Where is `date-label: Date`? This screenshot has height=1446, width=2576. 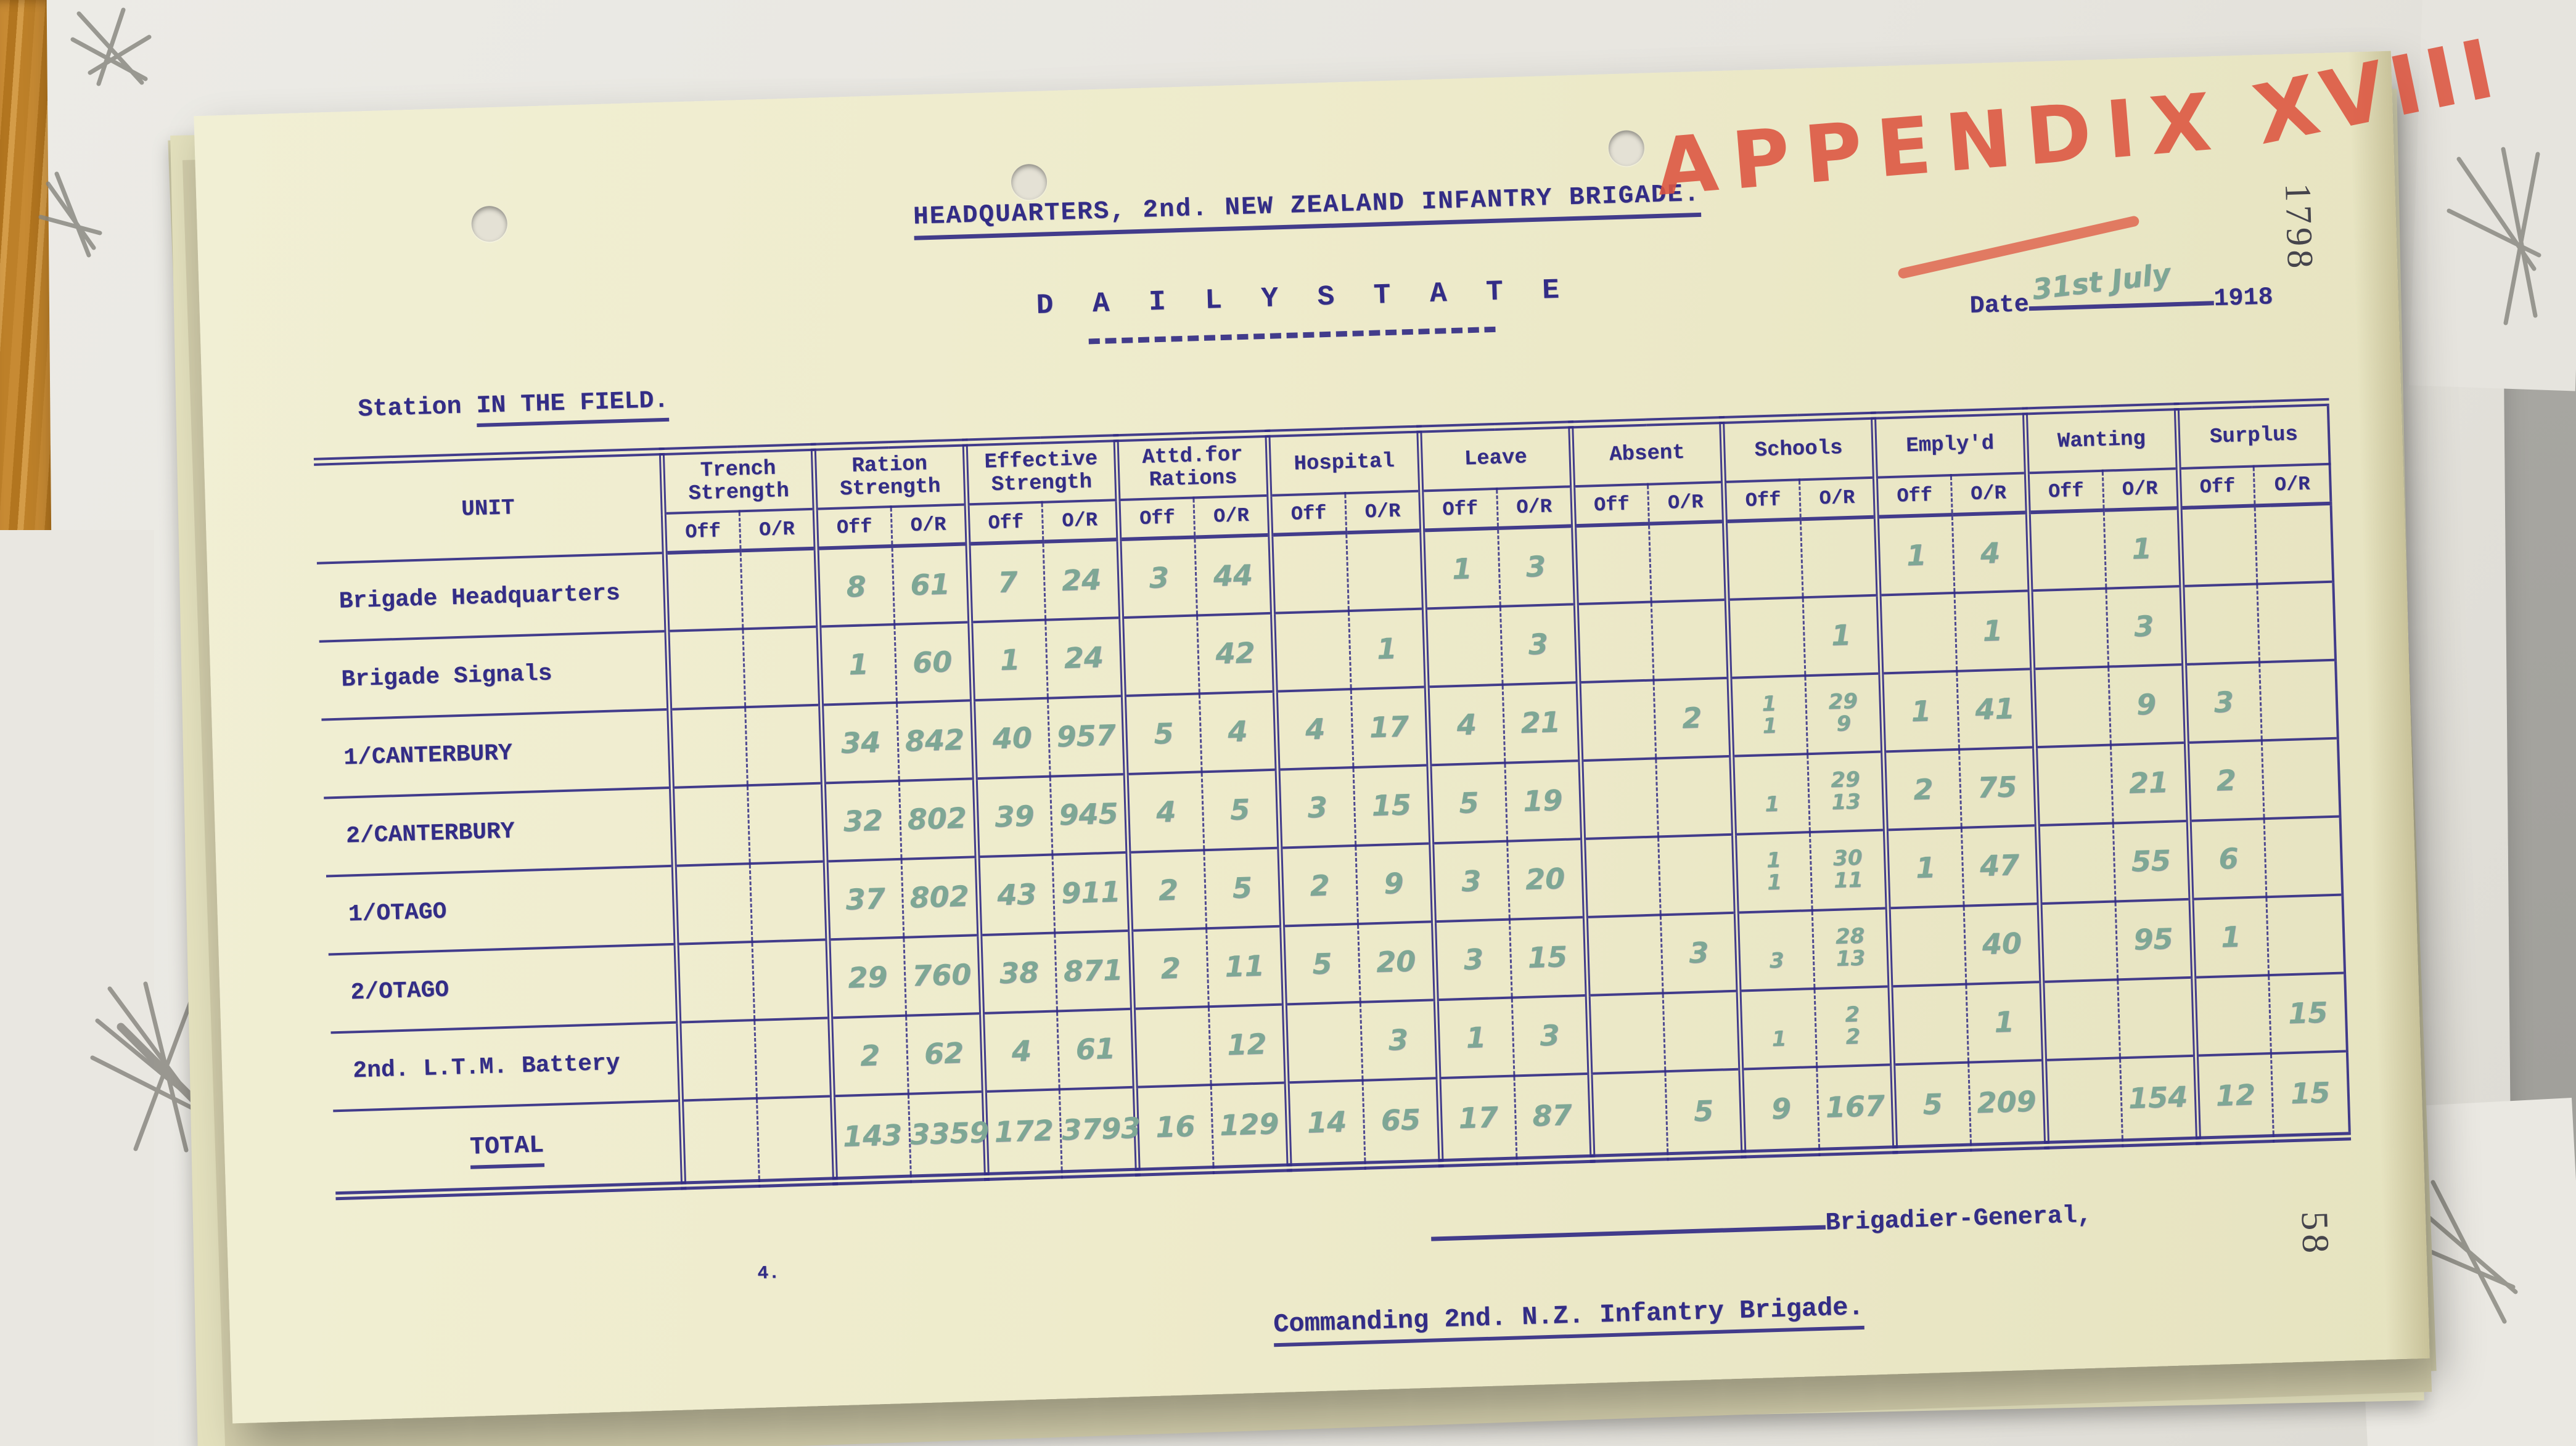 date-label: Date is located at coordinates (2000, 306).